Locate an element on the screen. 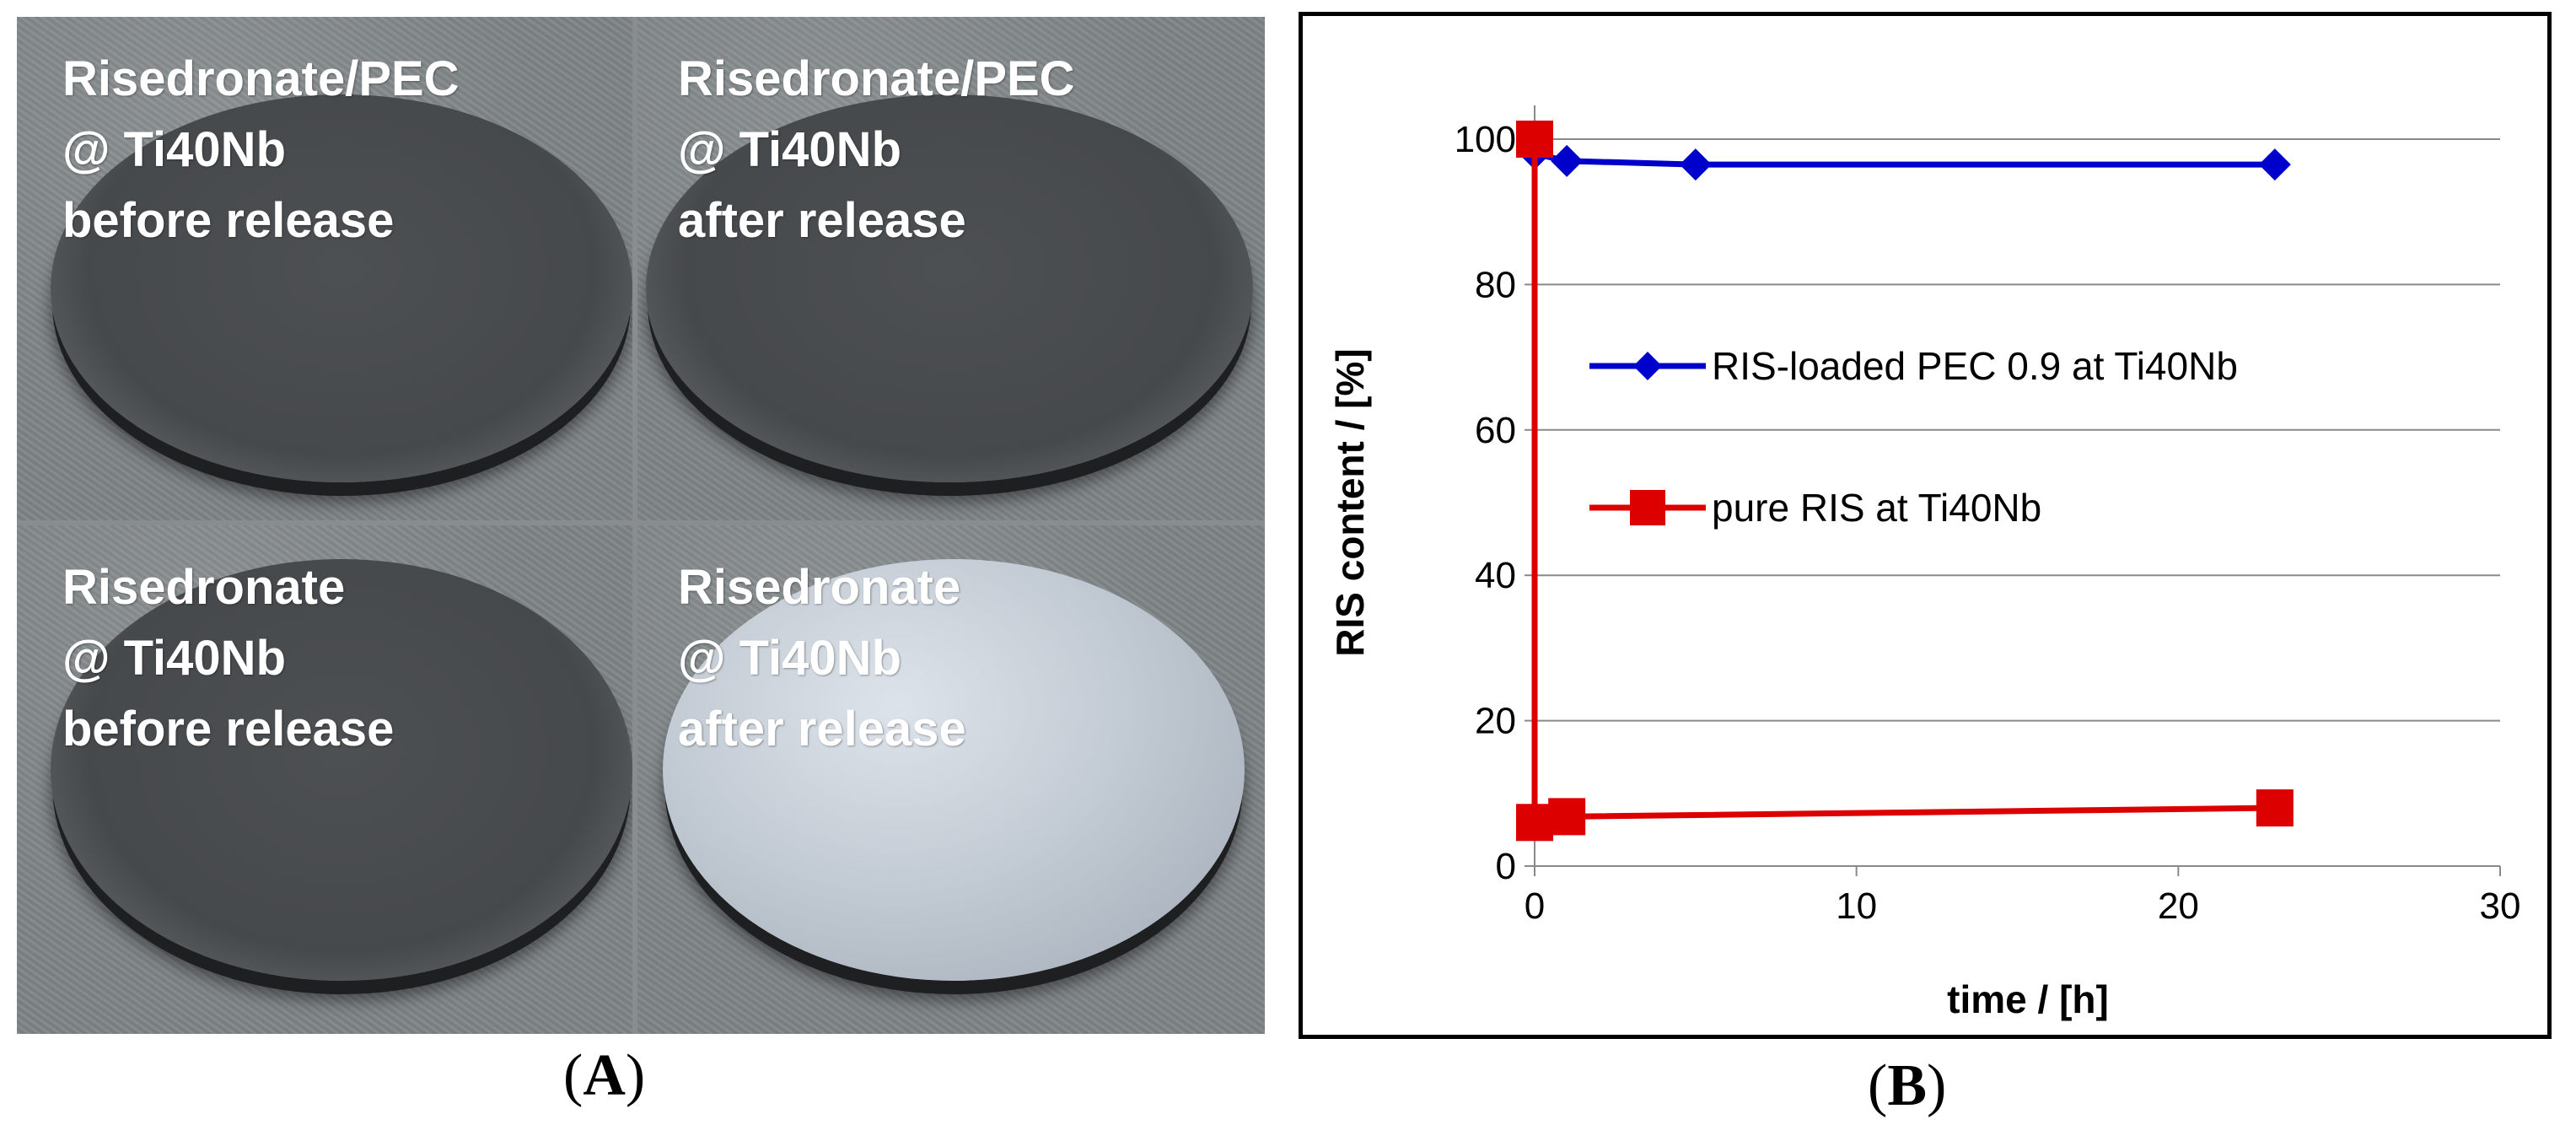 The width and height of the screenshot is (2576, 1141). panel-b-letter: B is located at coordinates (1907, 1085).